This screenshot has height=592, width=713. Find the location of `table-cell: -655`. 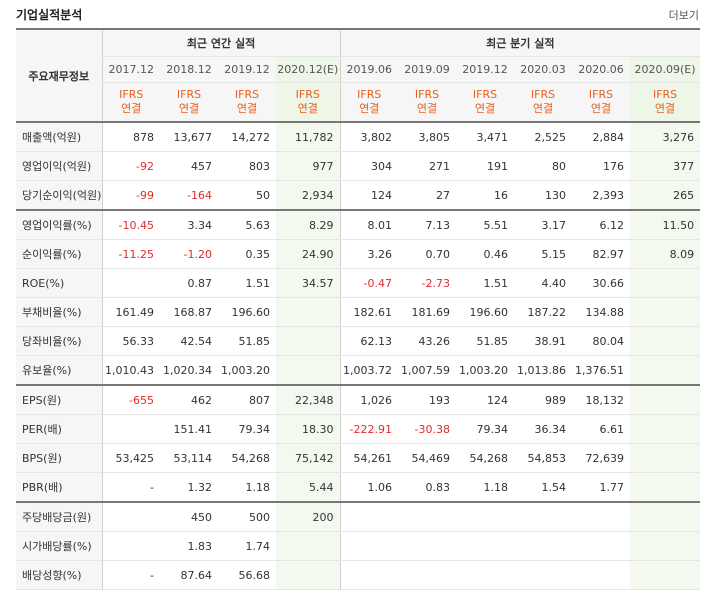

table-cell: -655 is located at coordinates (130, 399).